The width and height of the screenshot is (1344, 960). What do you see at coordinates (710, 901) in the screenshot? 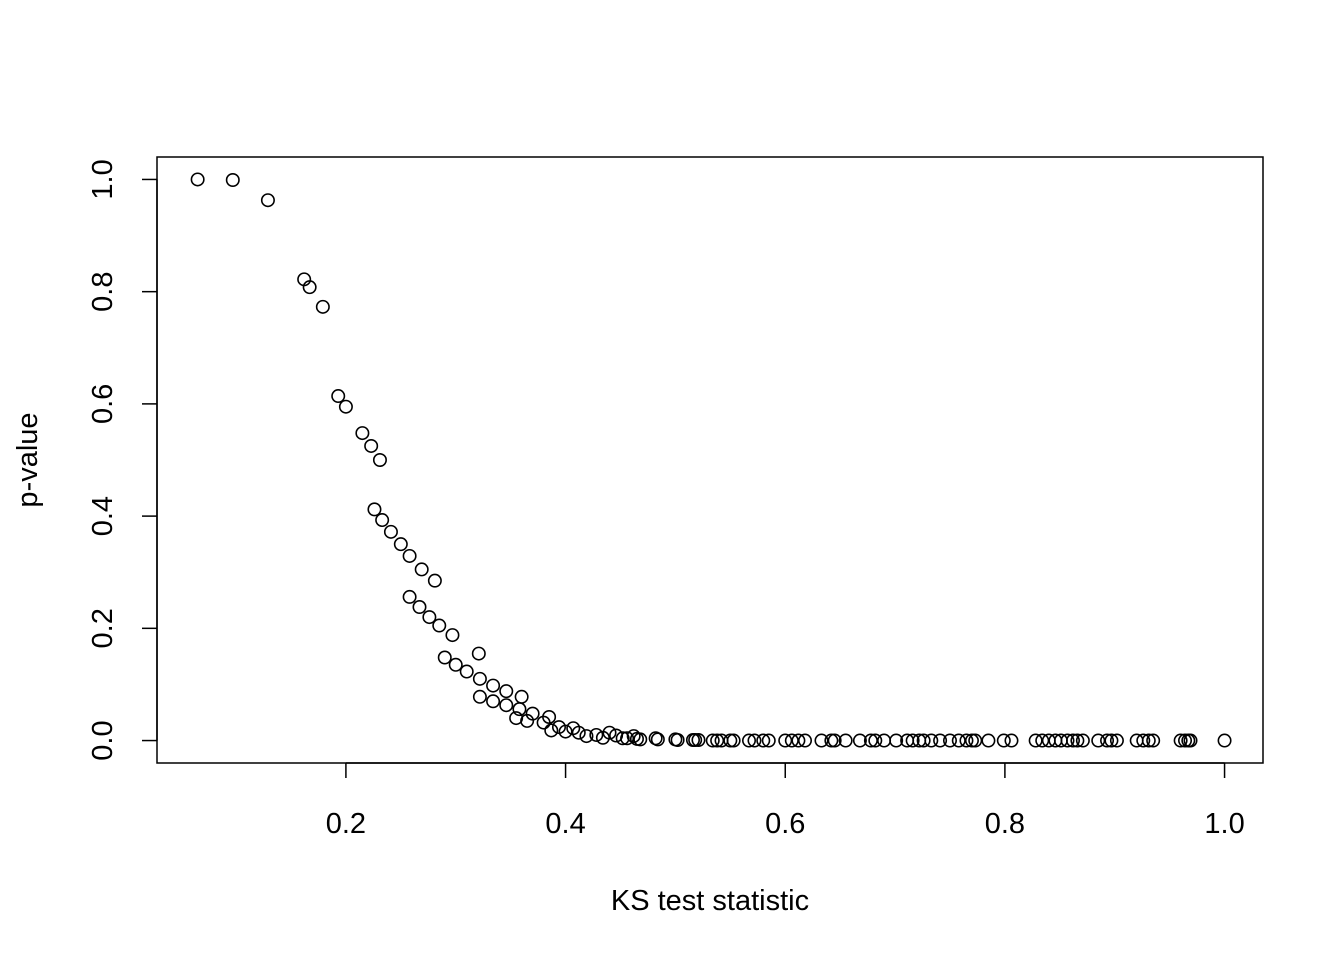
I see `x-axis-title: KS test statistic` at bounding box center [710, 901].